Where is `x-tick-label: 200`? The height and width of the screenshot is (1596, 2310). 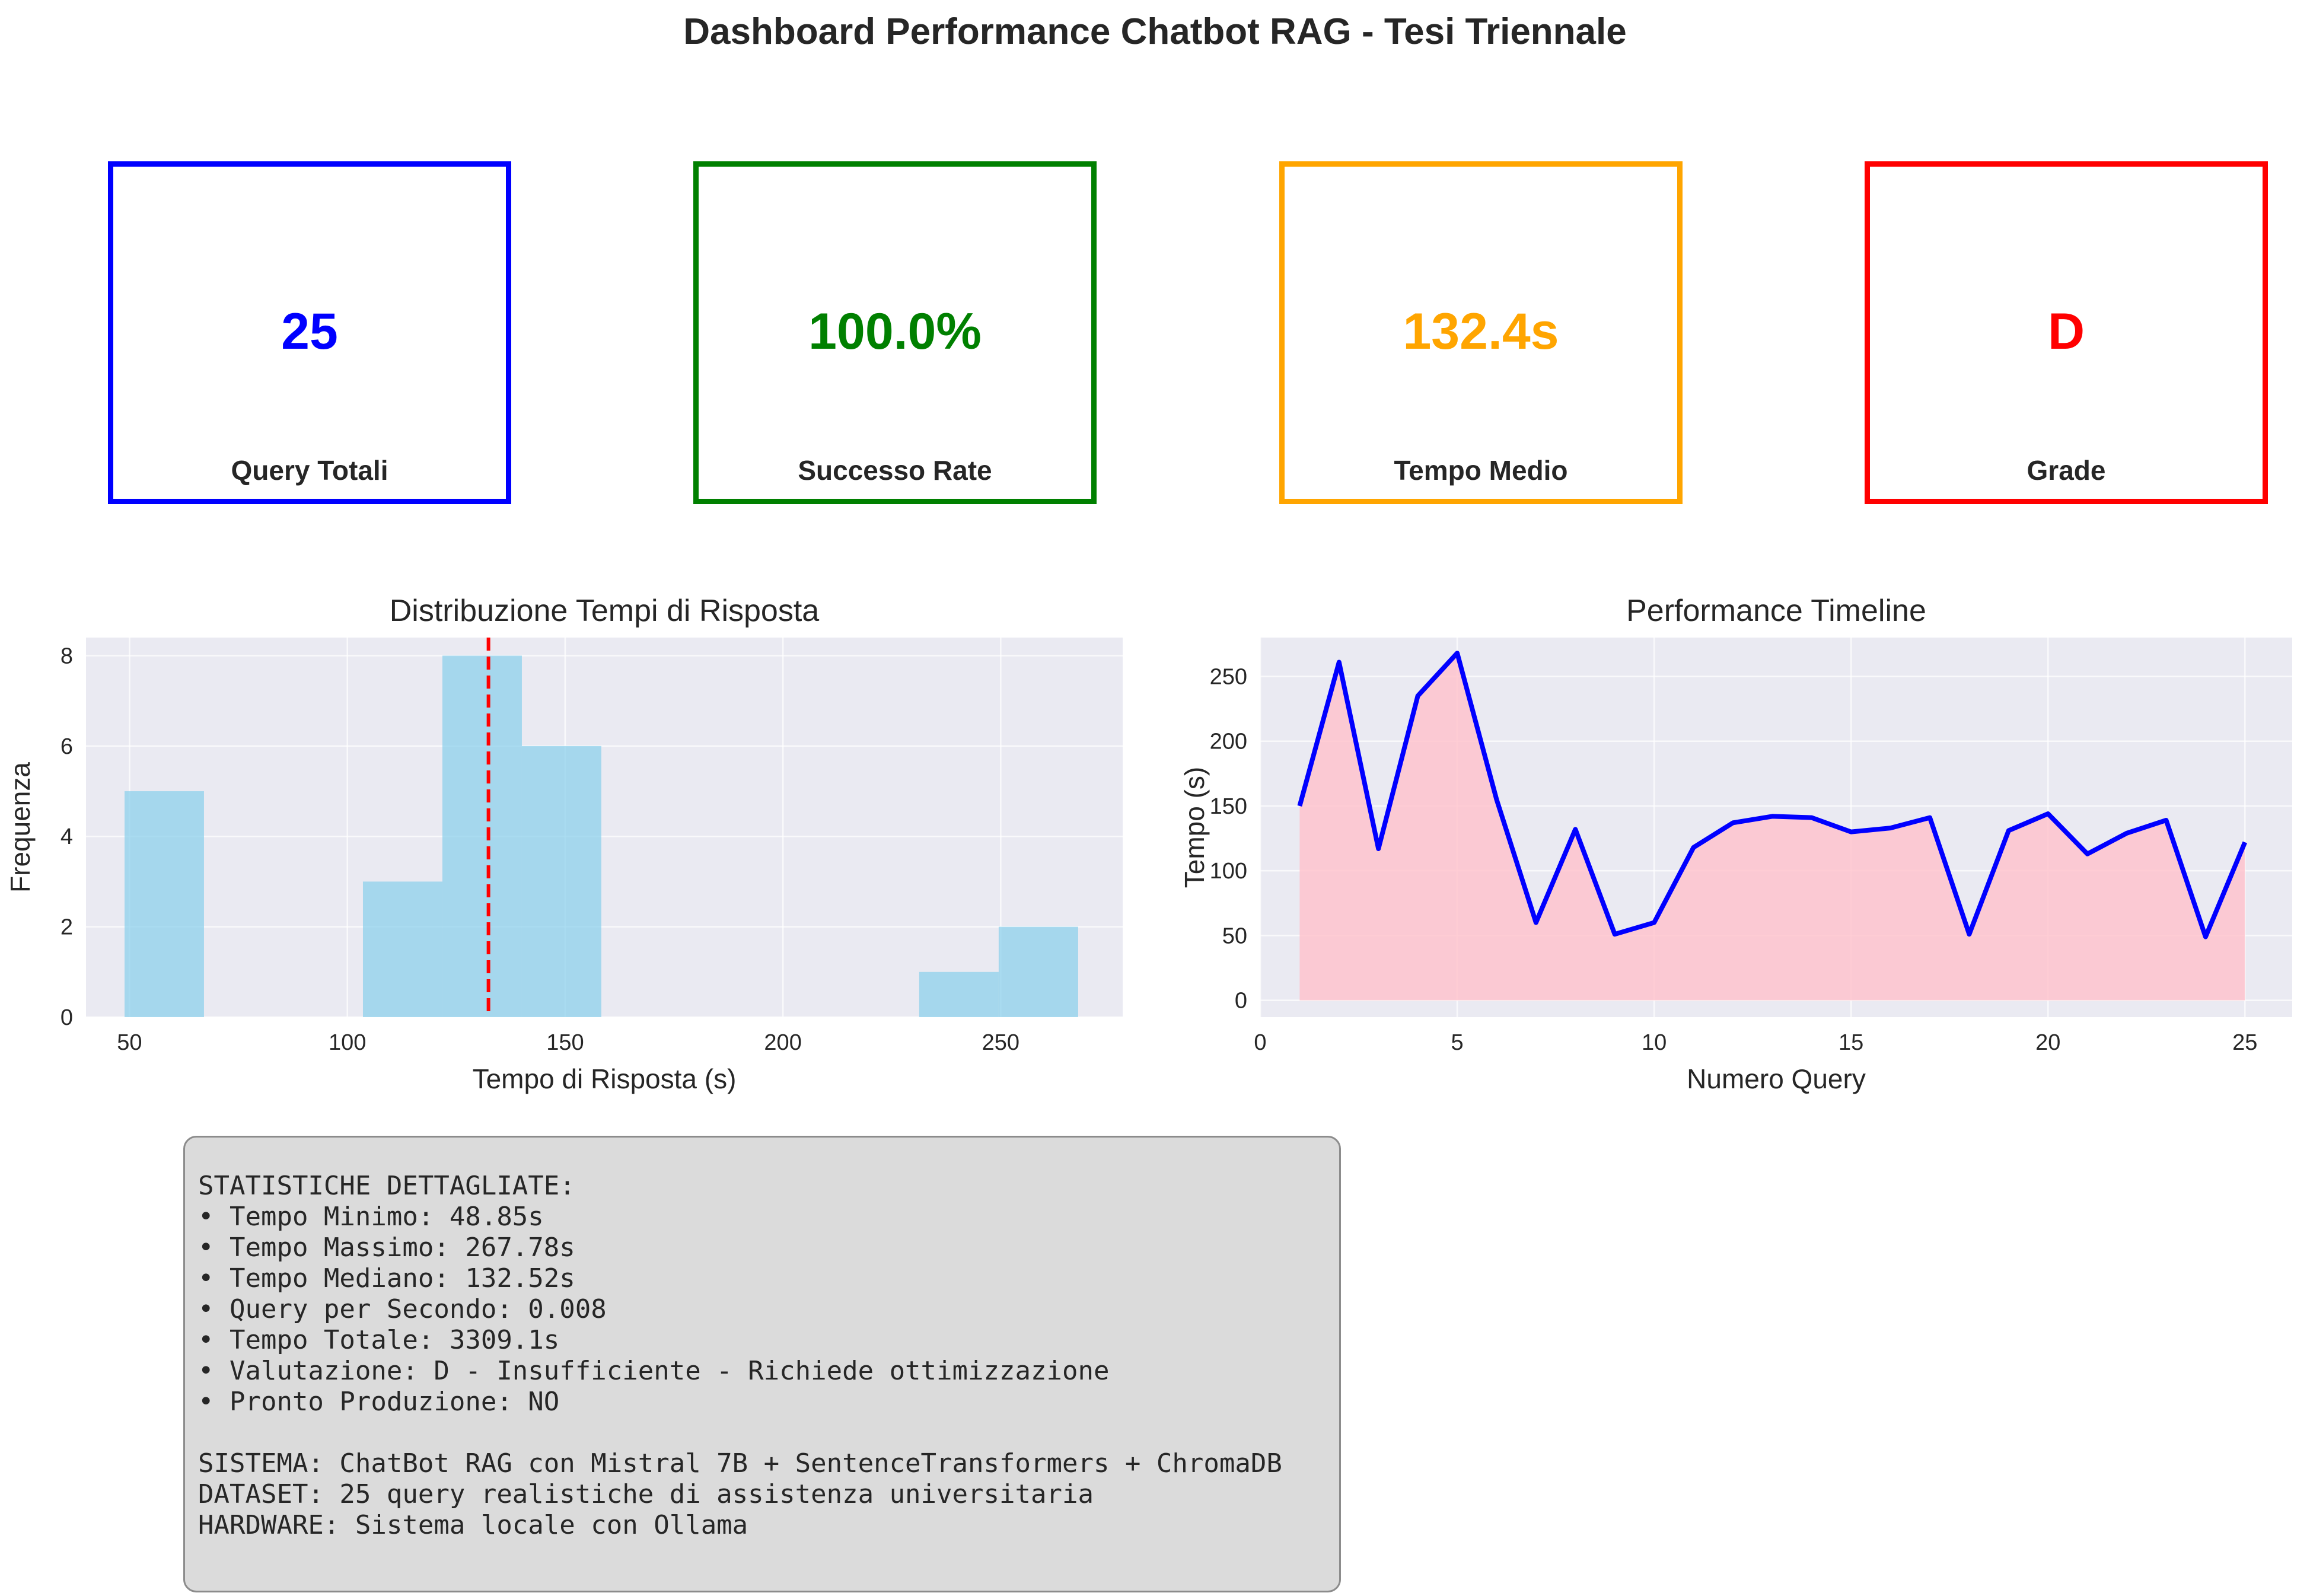
x-tick-label: 200 is located at coordinates (782, 1042).